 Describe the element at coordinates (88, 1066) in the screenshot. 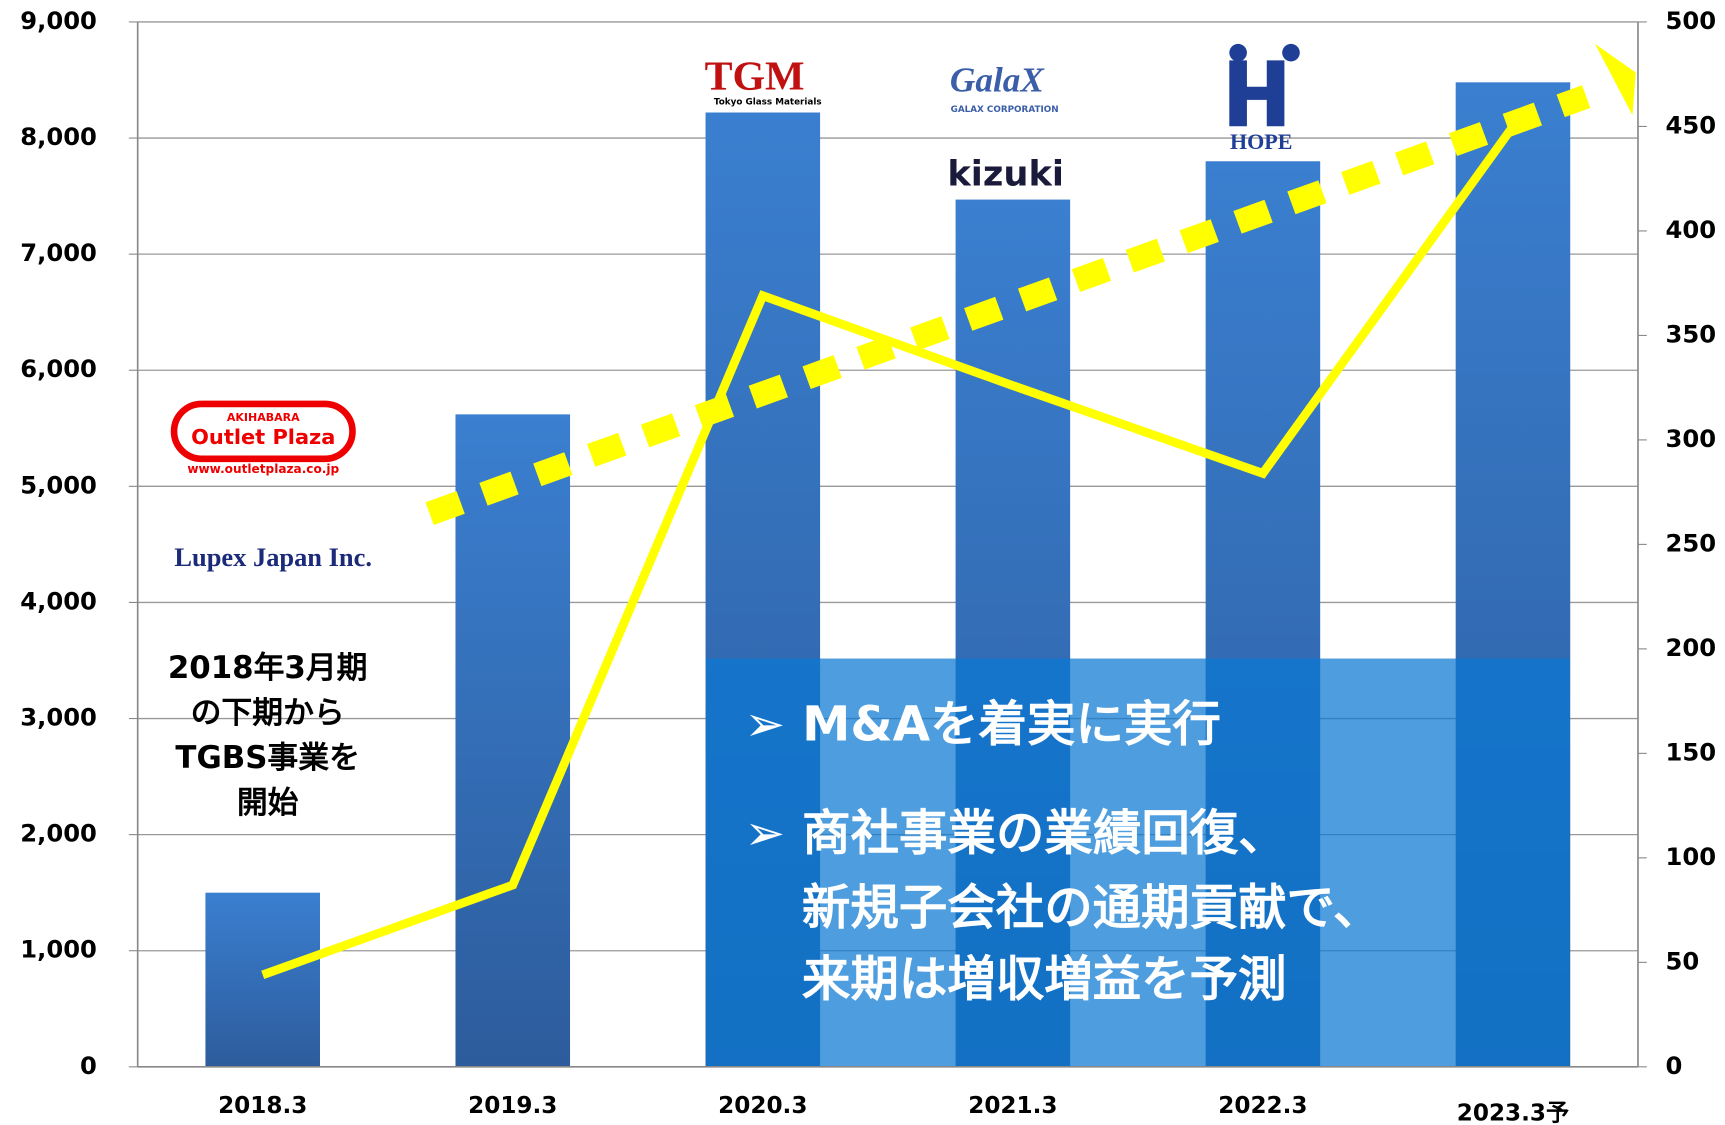

I see `y-tick-label: 0` at that location.